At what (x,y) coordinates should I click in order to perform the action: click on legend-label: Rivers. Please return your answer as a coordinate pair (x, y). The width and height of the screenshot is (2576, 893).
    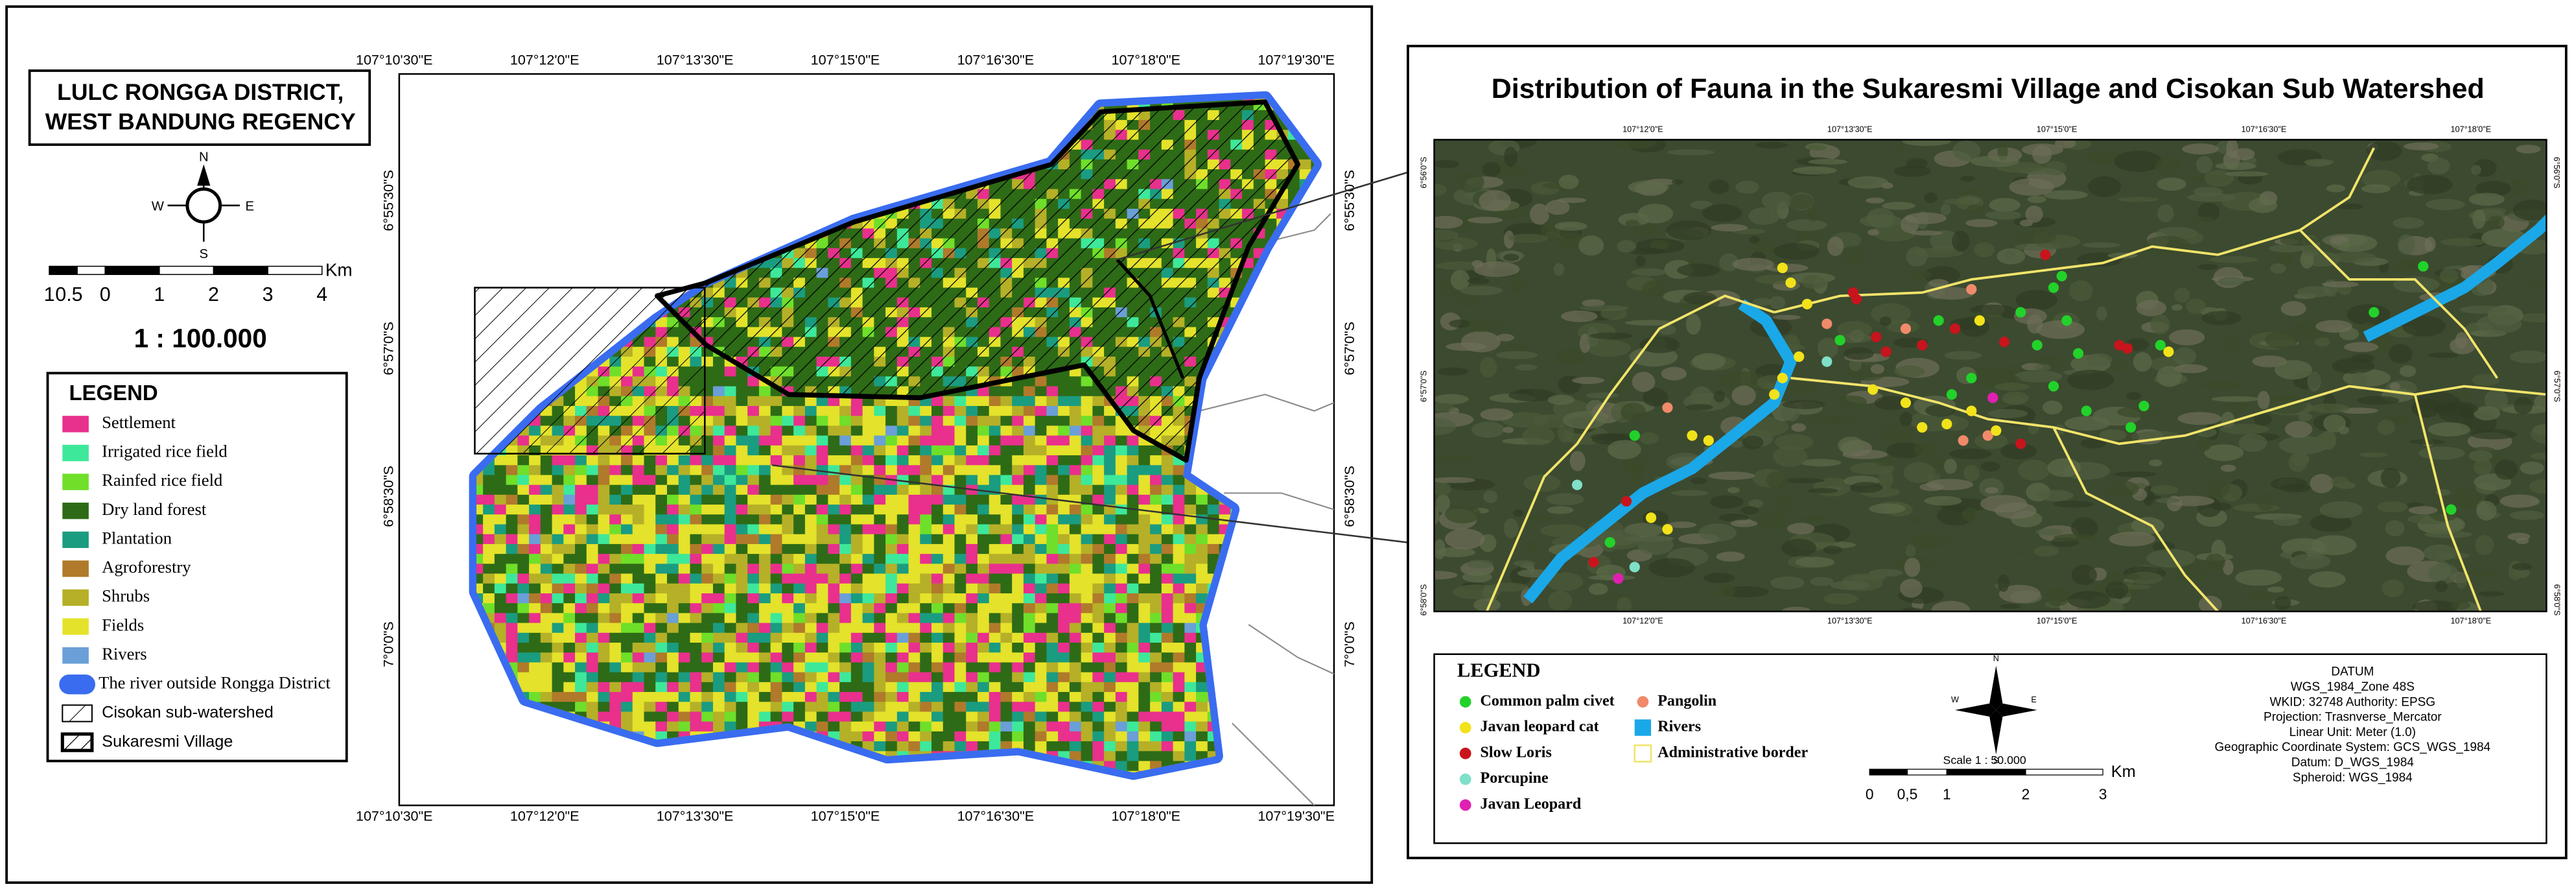
    Looking at the image, I should click on (124, 654).